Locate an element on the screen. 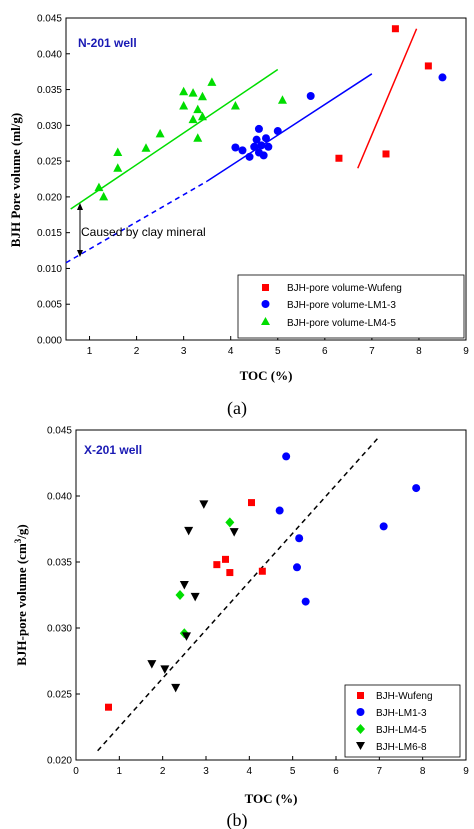 Image resolution: width=474 pixels, height=829 pixels. y-tick-label: 0.005 is located at coordinates (49, 305).